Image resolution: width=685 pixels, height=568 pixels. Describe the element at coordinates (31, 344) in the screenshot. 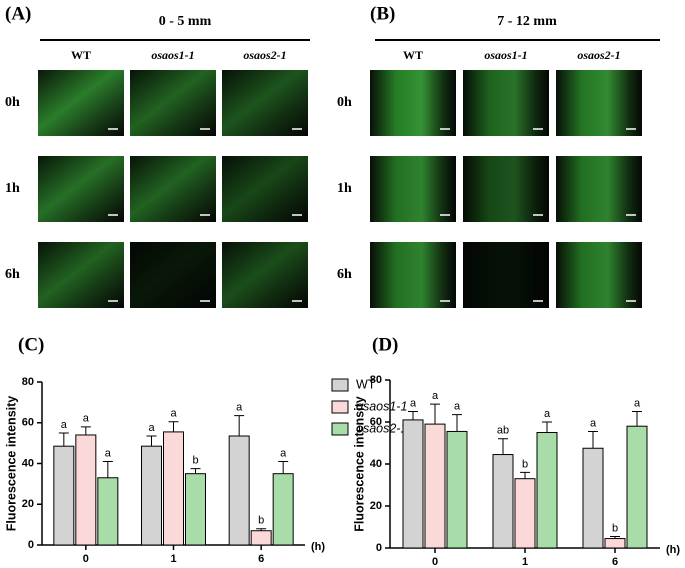

I see `panel-label: (C)` at that location.